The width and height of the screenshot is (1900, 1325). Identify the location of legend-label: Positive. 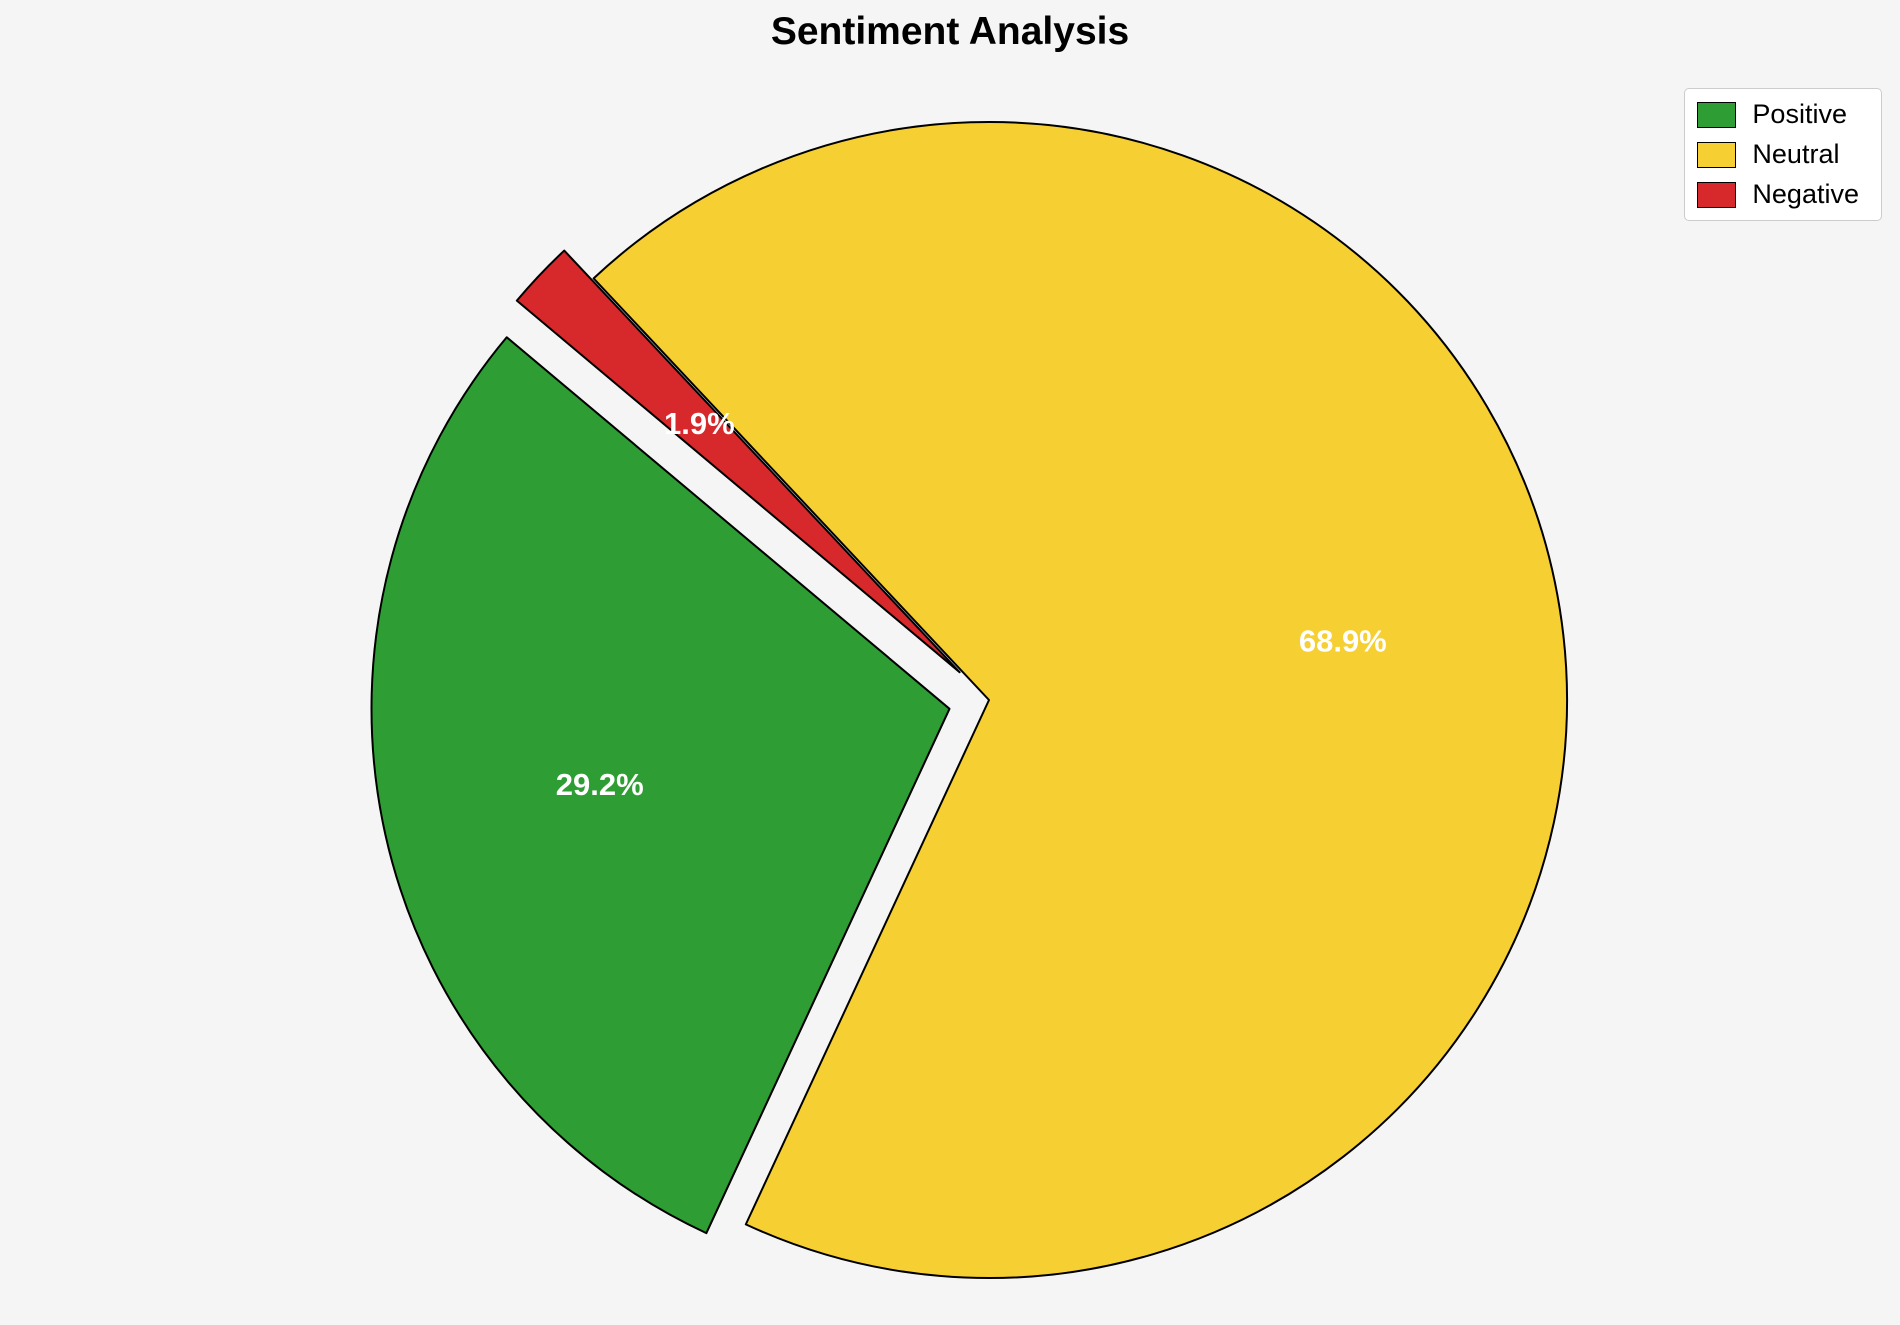
(1799, 114).